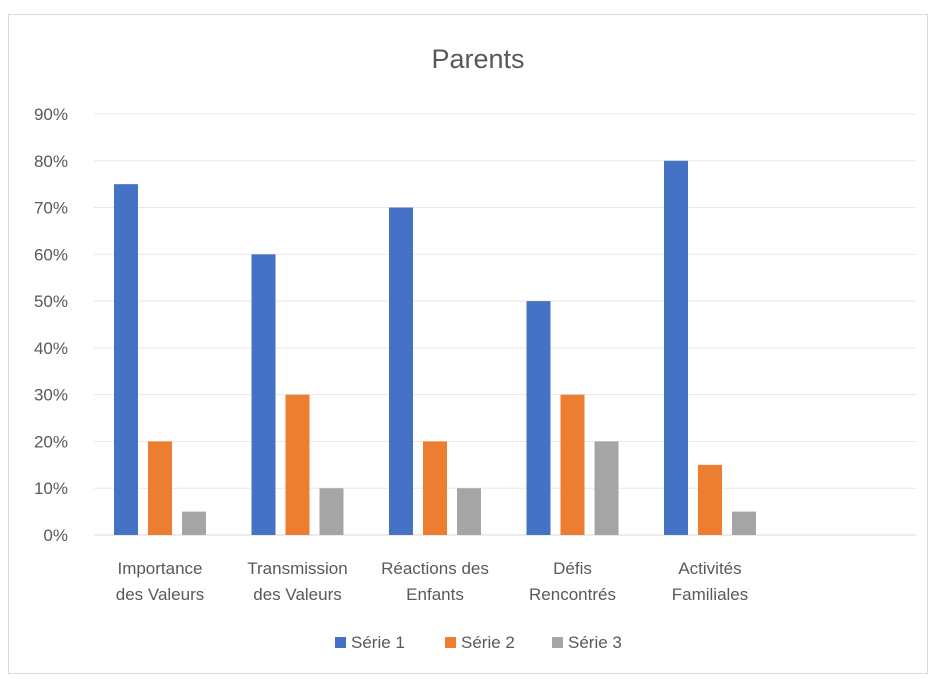 This screenshot has height=680, width=932. What do you see at coordinates (51, 301) in the screenshot?
I see `y-tick-label: 50%` at bounding box center [51, 301].